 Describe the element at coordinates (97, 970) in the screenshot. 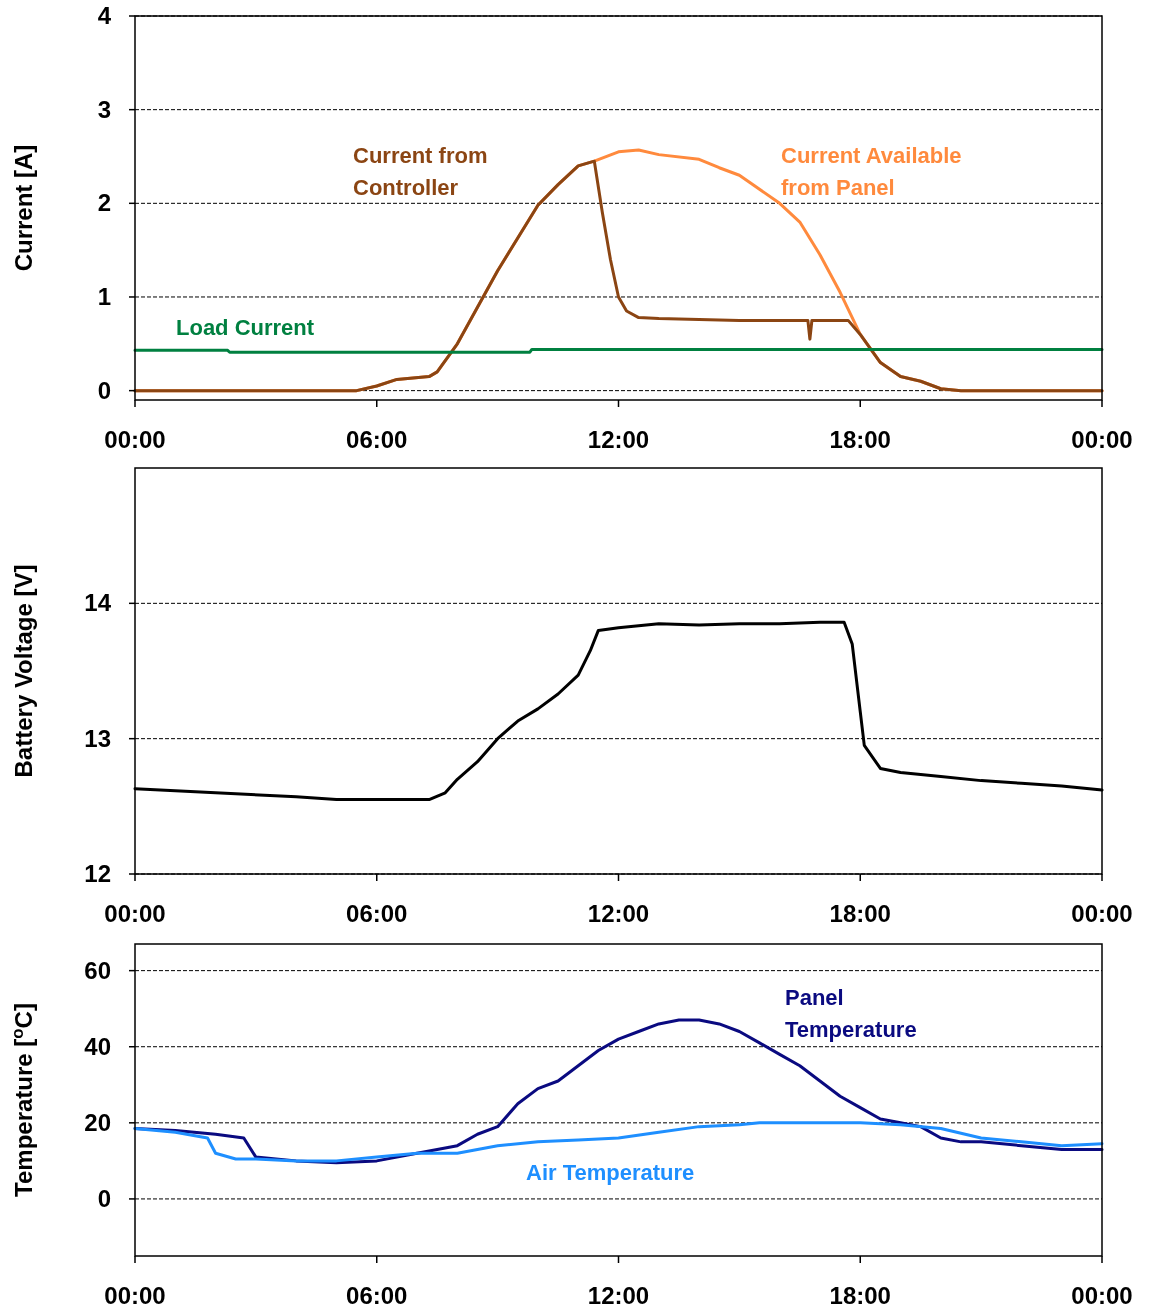

I see `y-tick-label: 60` at that location.